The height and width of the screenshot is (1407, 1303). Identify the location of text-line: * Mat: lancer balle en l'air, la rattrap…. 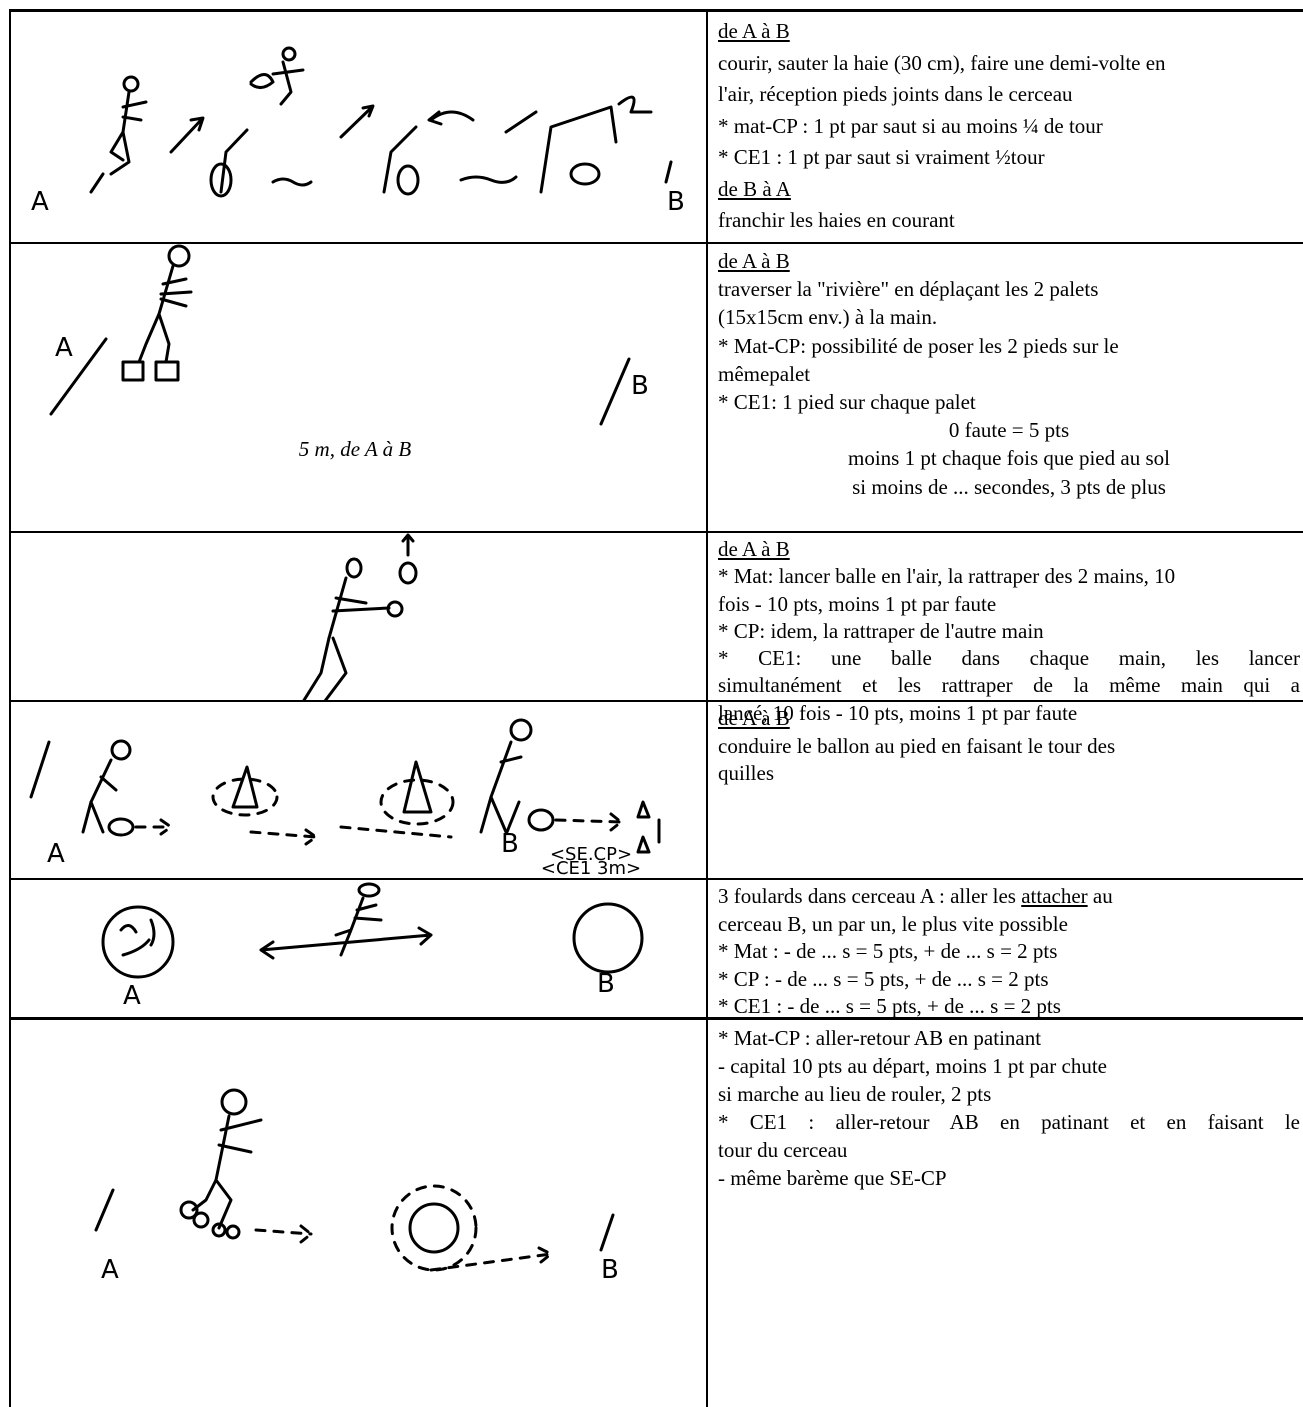
(947, 576).